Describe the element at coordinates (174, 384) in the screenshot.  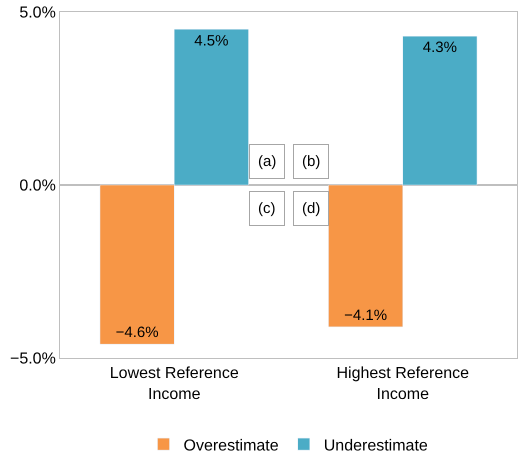
I see `x-tick-label: Lowest Reference Income` at that location.